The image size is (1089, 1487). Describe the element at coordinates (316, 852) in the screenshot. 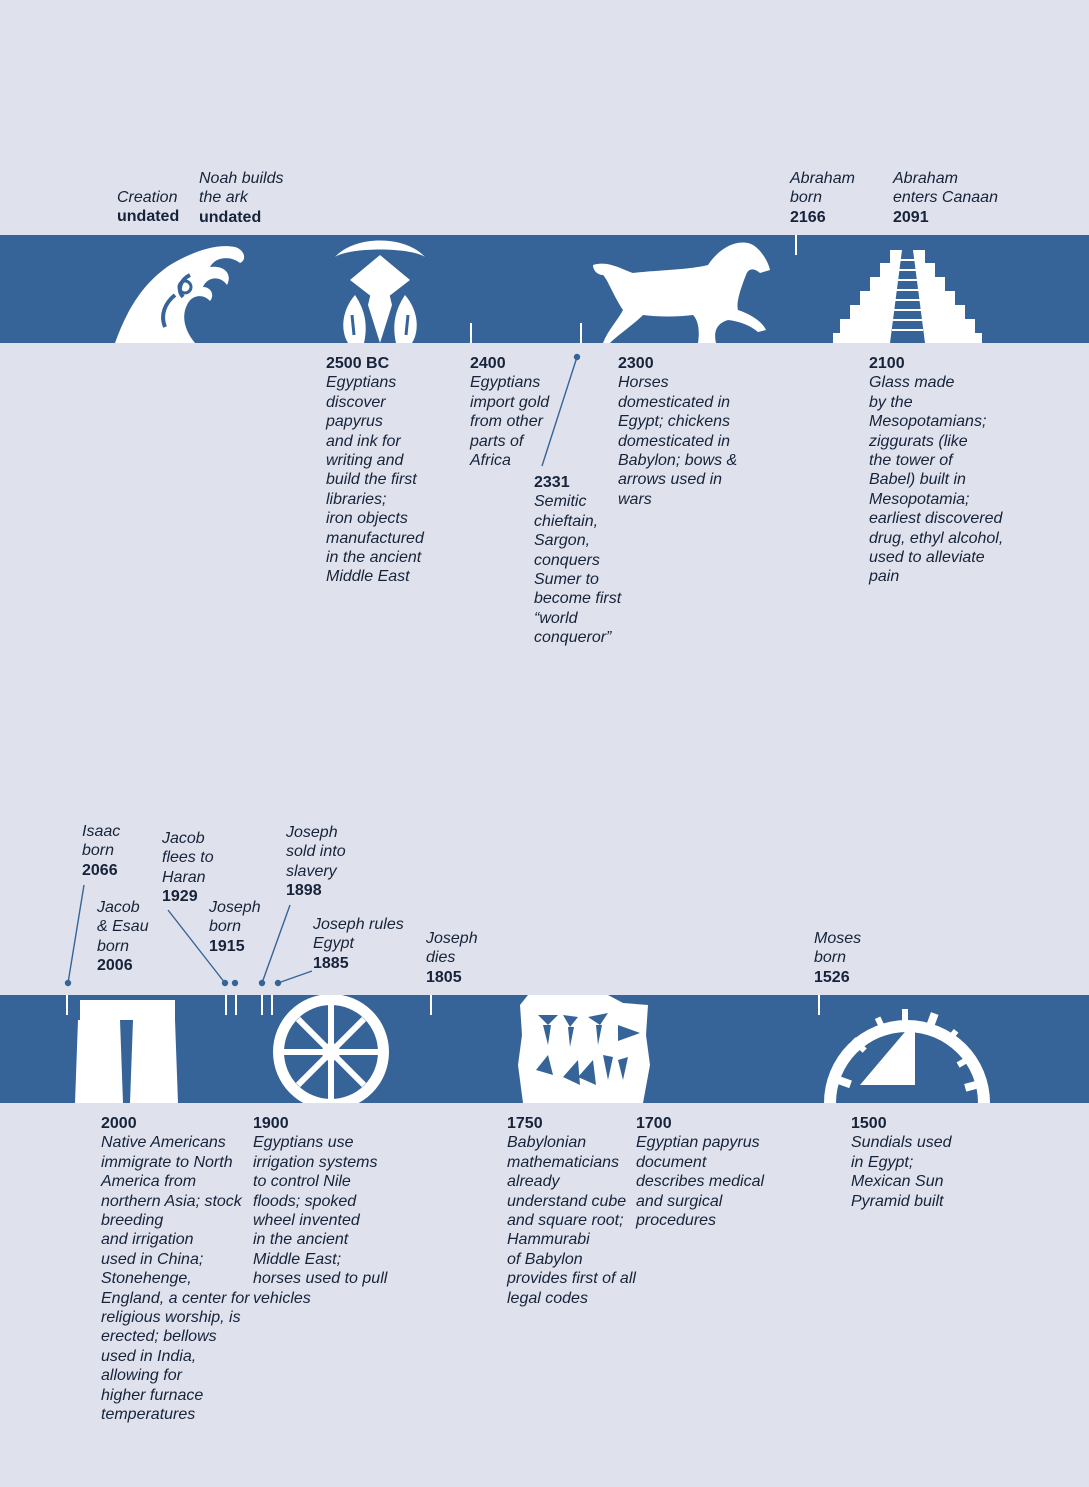

I see `event-text: Joseph sold into slavery` at that location.